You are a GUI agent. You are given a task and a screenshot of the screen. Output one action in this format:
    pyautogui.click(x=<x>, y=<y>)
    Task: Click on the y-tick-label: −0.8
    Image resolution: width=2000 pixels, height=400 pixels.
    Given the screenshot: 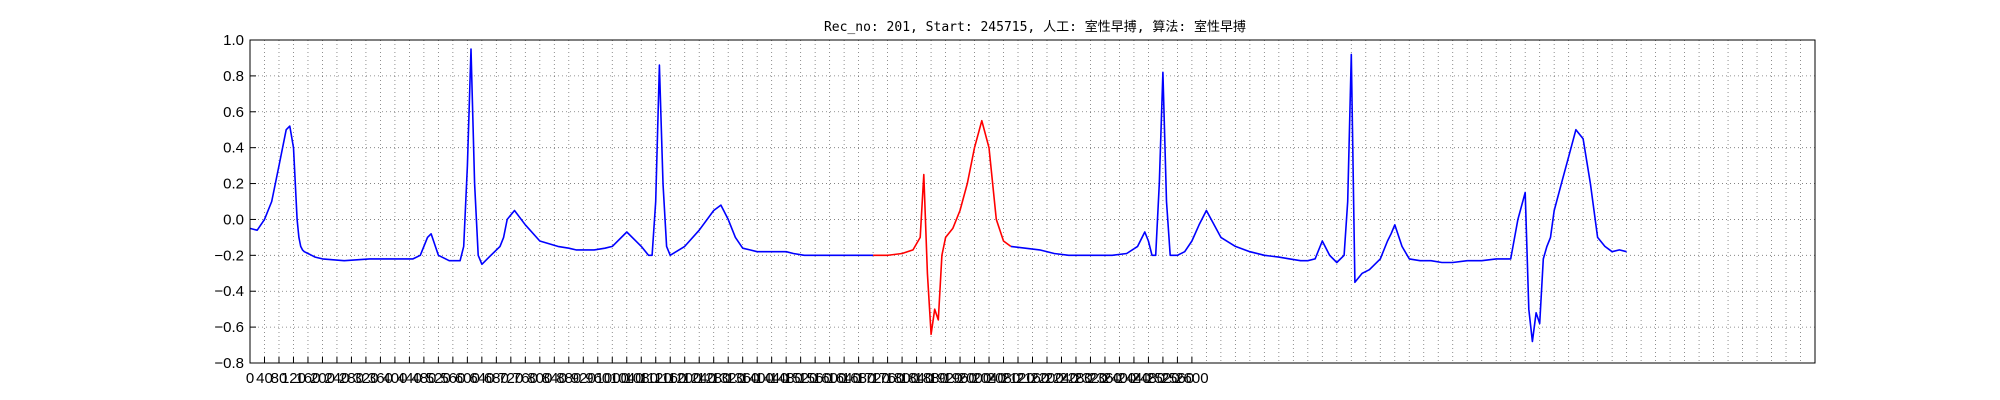 What is the action you would take?
    pyautogui.click(x=229, y=363)
    